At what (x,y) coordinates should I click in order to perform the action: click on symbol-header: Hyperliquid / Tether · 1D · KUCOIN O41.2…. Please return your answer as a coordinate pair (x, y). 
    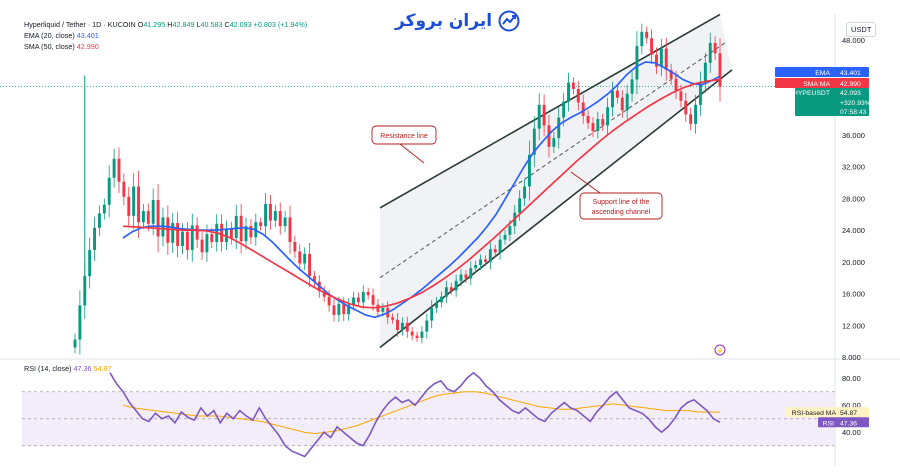
    Looking at the image, I should click on (165, 24).